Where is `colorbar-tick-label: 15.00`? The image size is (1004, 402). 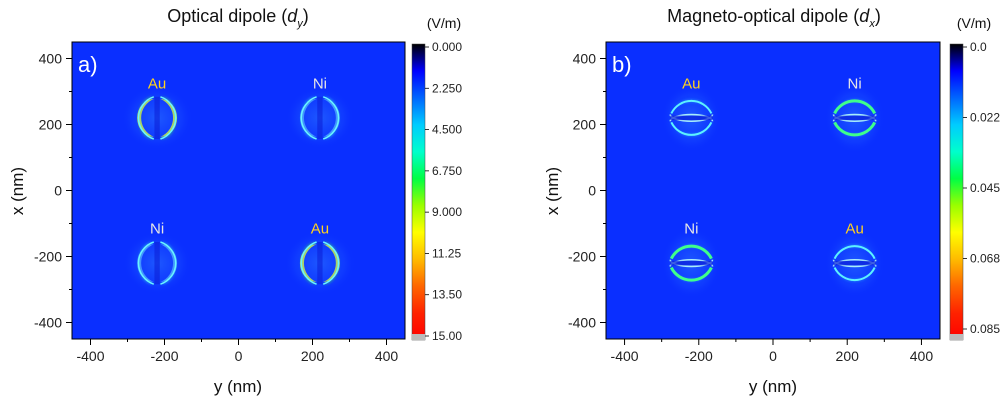
colorbar-tick-label: 15.00 is located at coordinates (447, 336).